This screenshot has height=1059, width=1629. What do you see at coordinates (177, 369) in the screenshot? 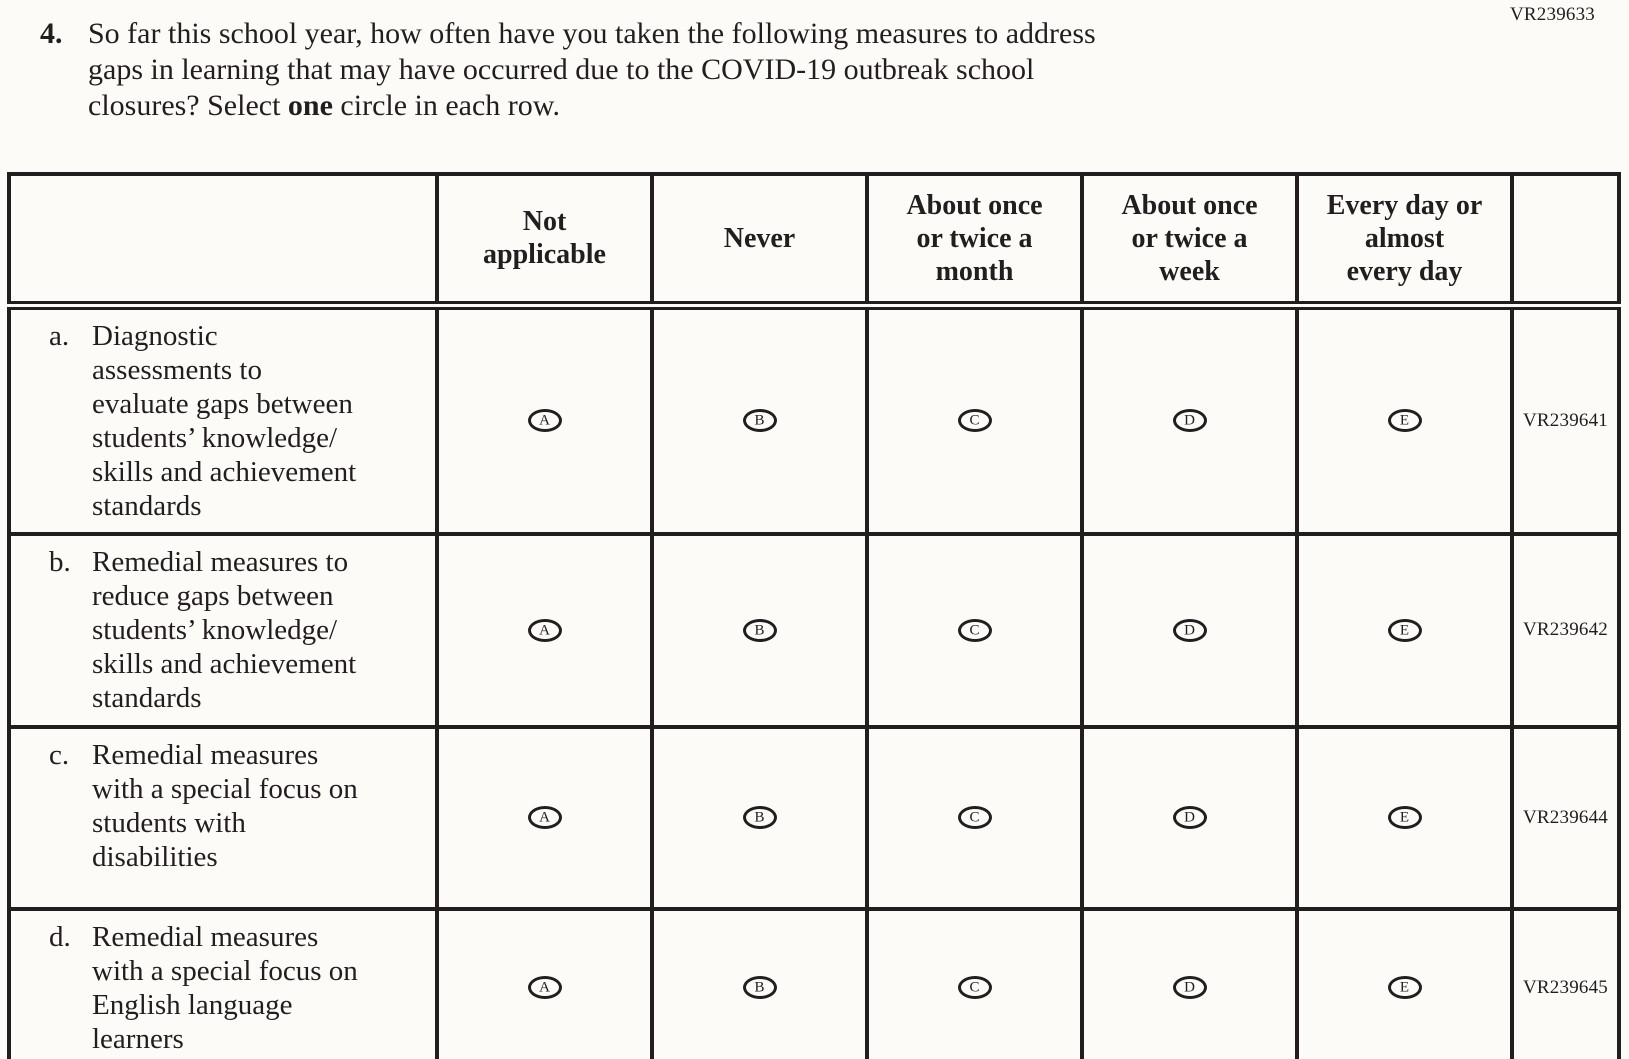
I see `row-label-line: assessments to` at bounding box center [177, 369].